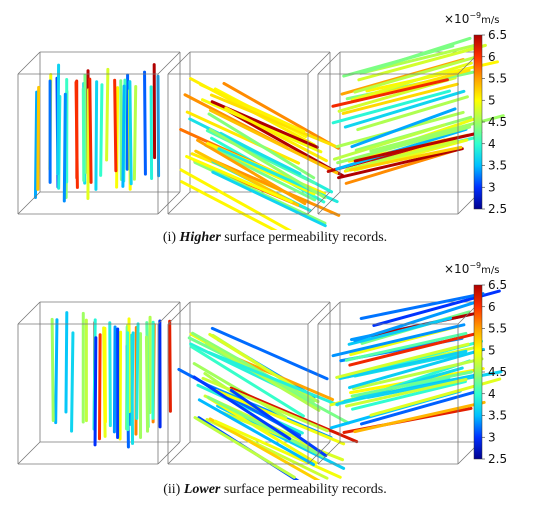 Image resolution: width=550 pixels, height=506 pixels. Describe the element at coordinates (169, 237) in the screenshot. I see `caption-prefix: (i)` at that location.